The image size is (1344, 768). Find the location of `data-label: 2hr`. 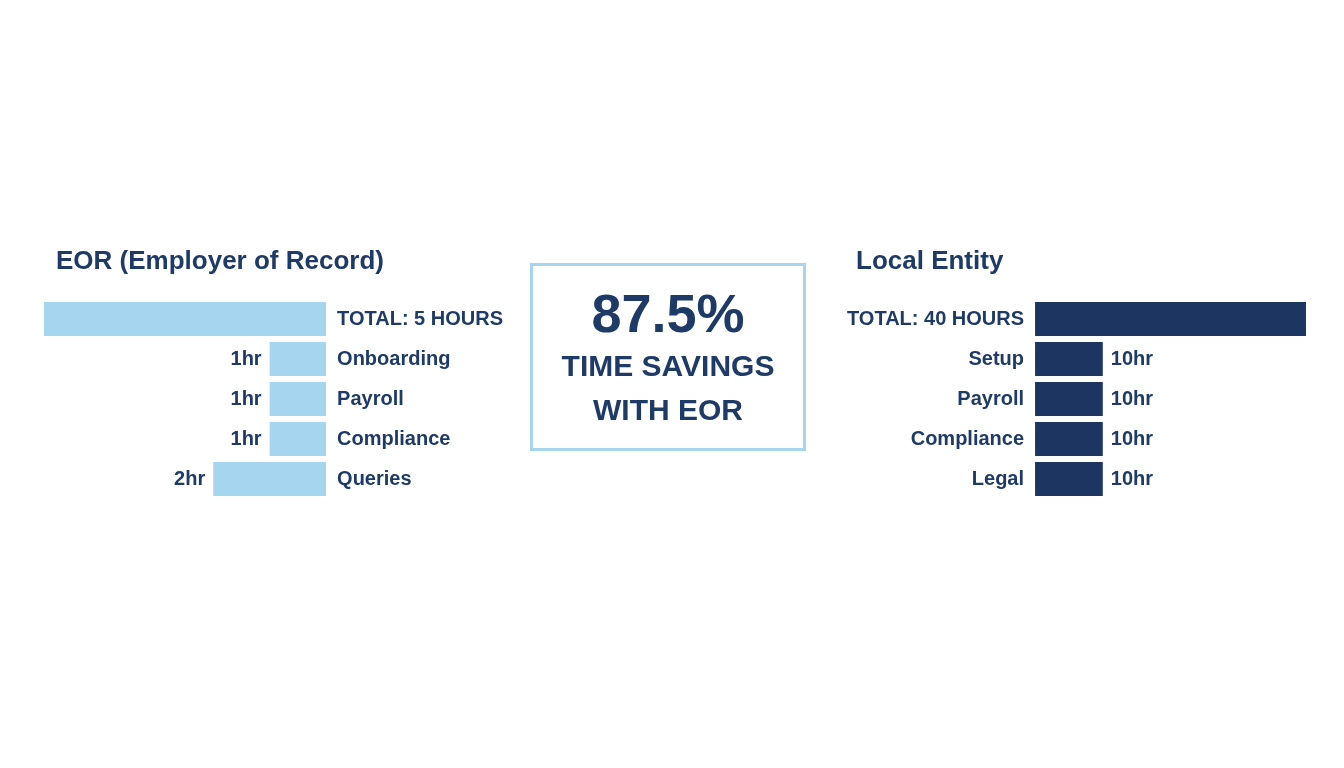

data-label: 2hr is located at coordinates (190, 477).